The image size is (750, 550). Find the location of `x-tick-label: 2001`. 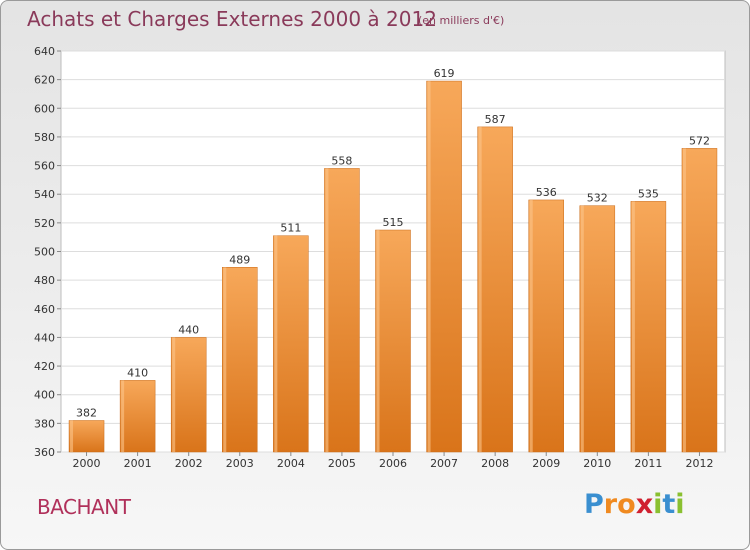

x-tick-label: 2001 is located at coordinates (138, 463).